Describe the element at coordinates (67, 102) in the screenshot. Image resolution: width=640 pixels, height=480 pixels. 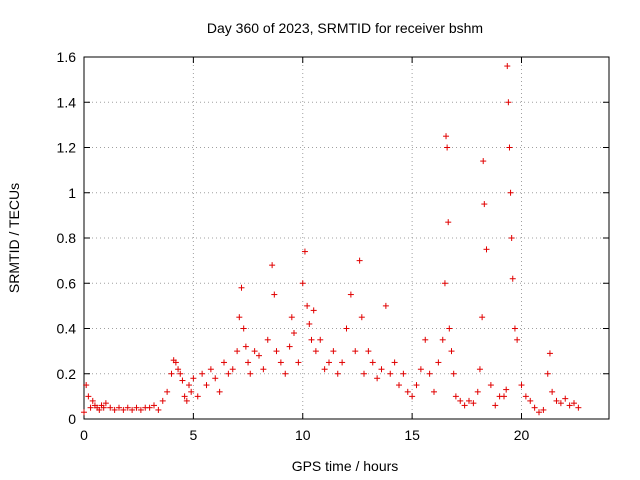
I see `y-tick-label: 1.4` at that location.